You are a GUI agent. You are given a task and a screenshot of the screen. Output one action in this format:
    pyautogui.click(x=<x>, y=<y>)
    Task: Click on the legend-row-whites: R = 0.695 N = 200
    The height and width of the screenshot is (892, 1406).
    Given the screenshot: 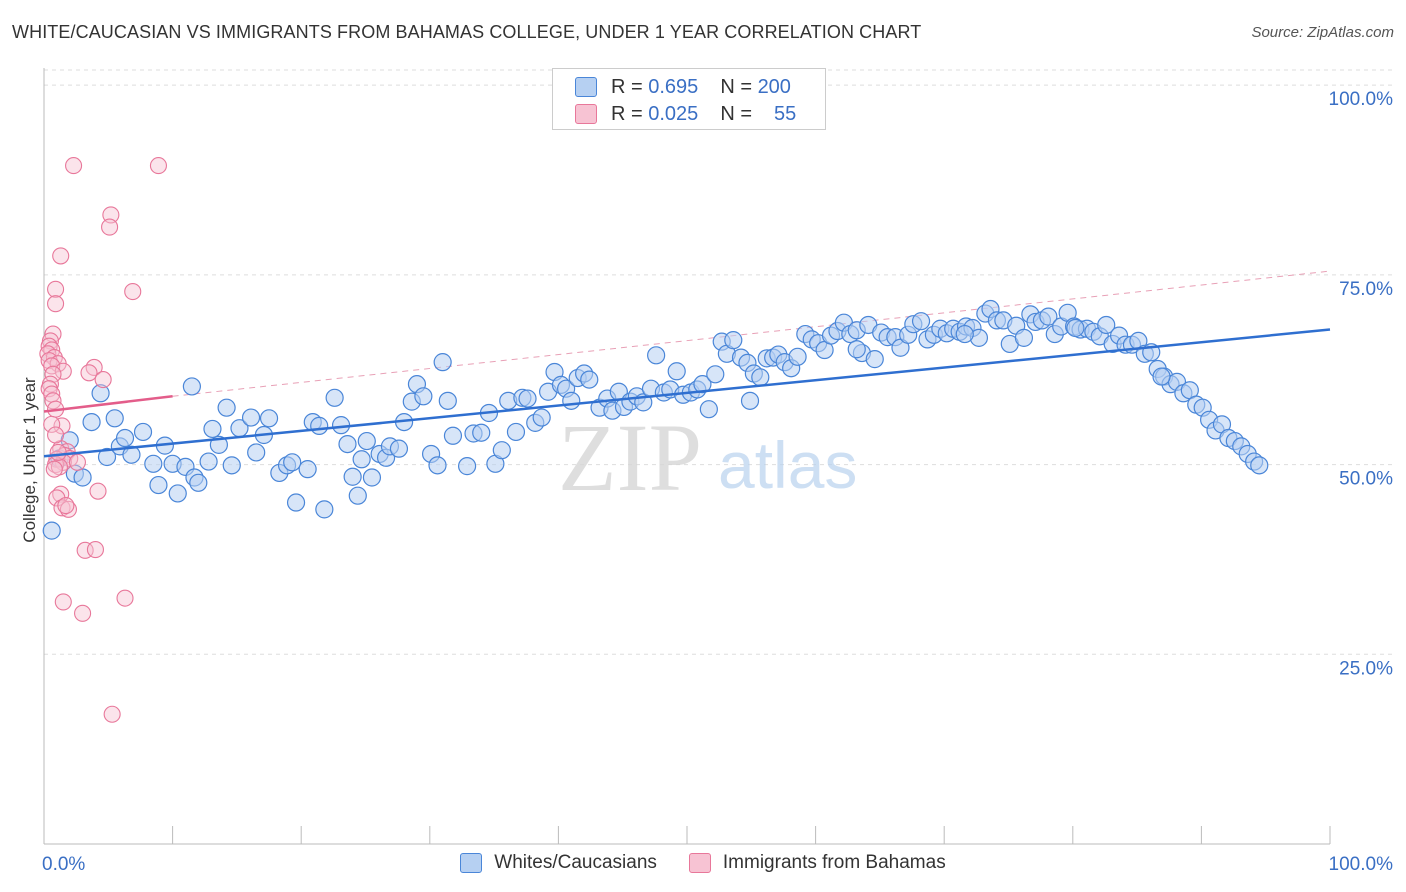 What is the action you would take?
    pyautogui.click(x=683, y=87)
    